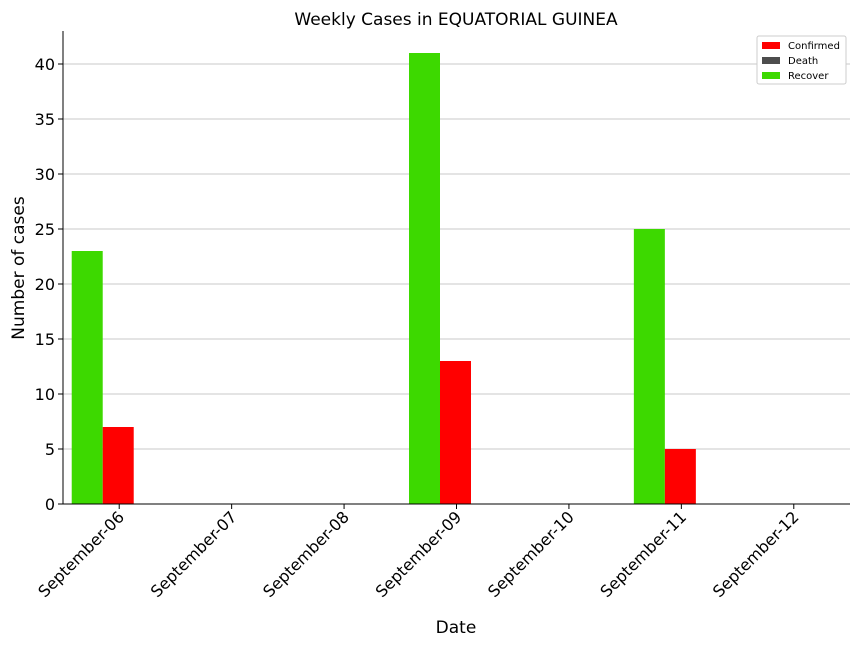 This screenshot has height=648, width=864. I want to click on y-ticks: 0 5 10 15 20 25 30 35 40, so click(49, 284).